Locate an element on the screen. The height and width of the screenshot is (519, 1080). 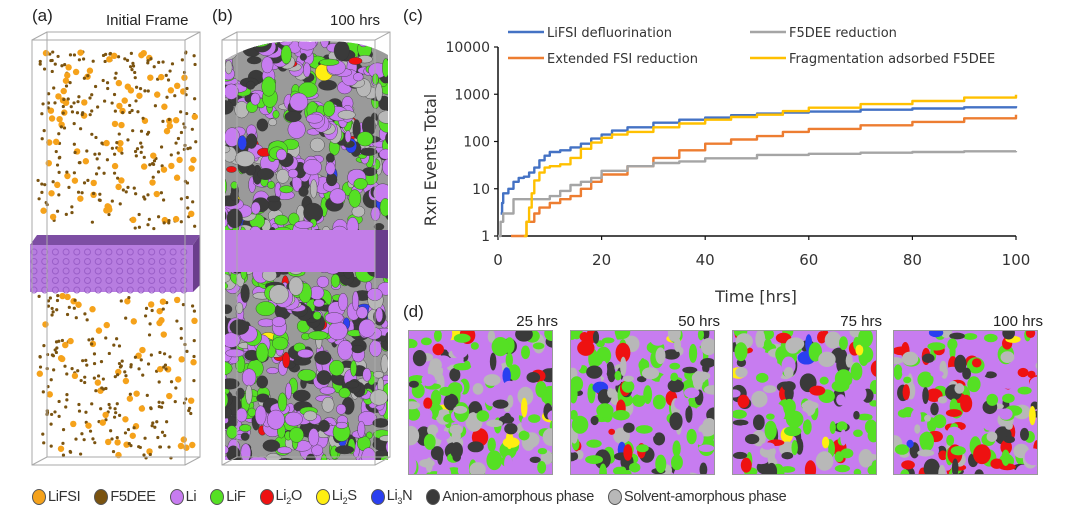
legend-item-label: LiF is located at coordinates (236, 497).